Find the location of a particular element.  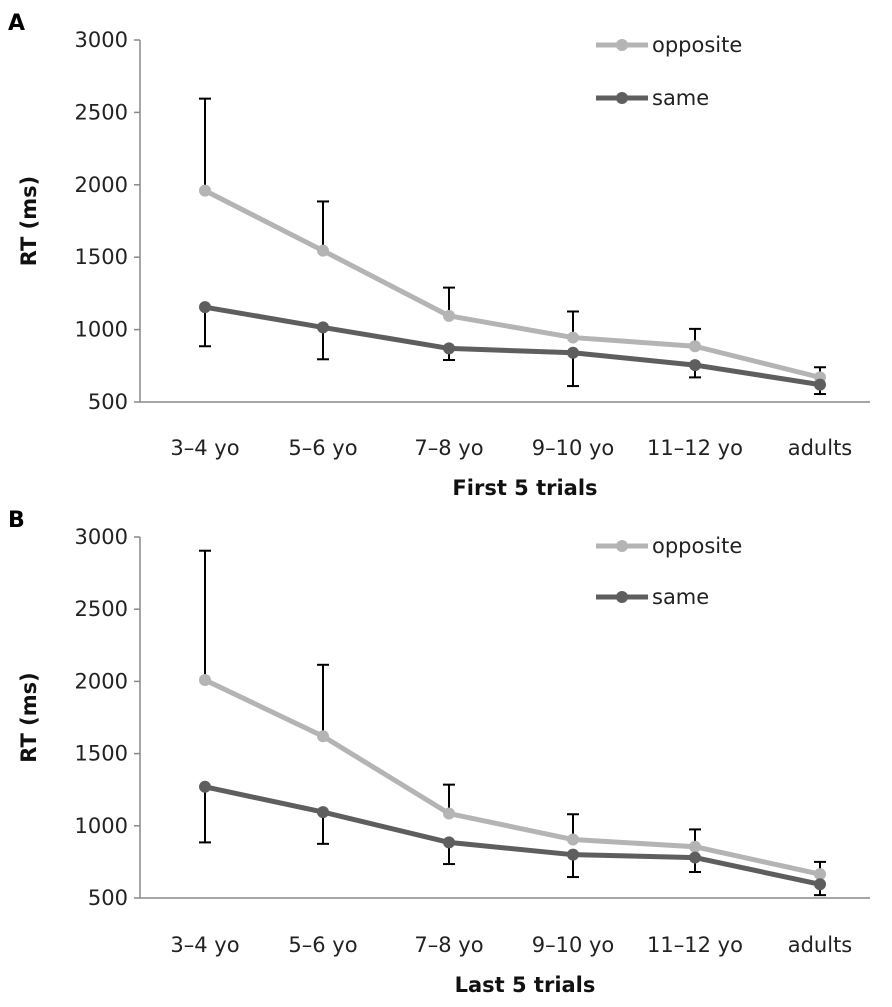

x-axis-label: Last 5 trials is located at coordinates (525, 985).